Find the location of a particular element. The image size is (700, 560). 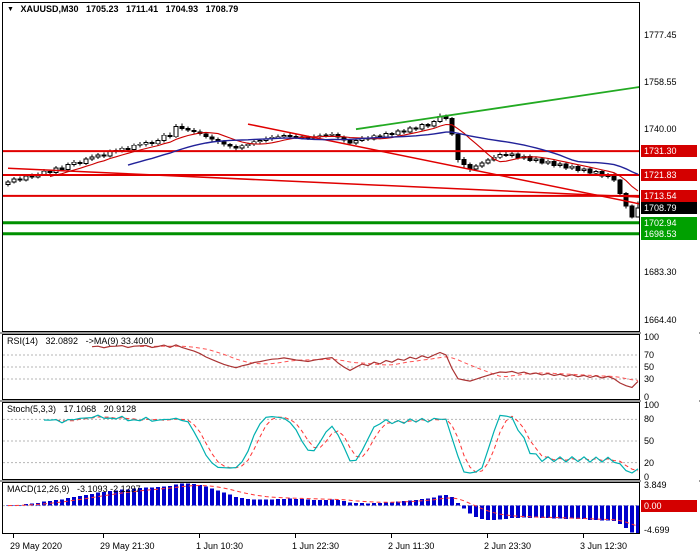

ohlc-low: 1704.93 is located at coordinates (182, 9).